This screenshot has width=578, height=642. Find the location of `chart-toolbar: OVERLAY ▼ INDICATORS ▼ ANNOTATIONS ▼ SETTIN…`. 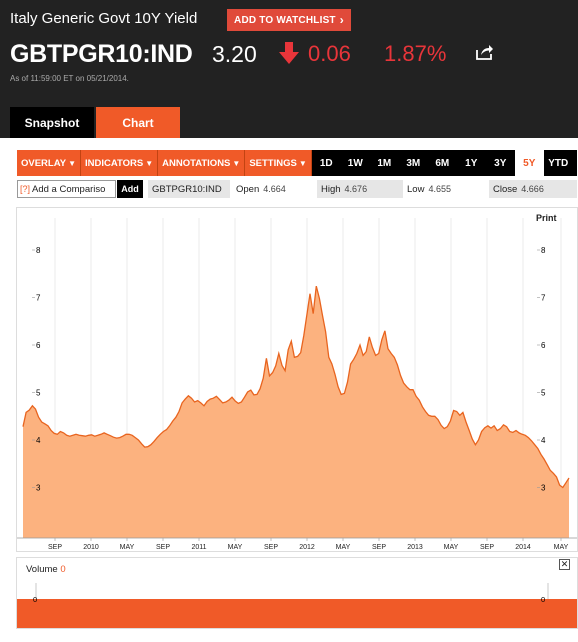

chart-toolbar: OVERLAY ▼ INDICATORS ▼ ANNOTATIONS ▼ SETTIN… is located at coordinates (297, 163).